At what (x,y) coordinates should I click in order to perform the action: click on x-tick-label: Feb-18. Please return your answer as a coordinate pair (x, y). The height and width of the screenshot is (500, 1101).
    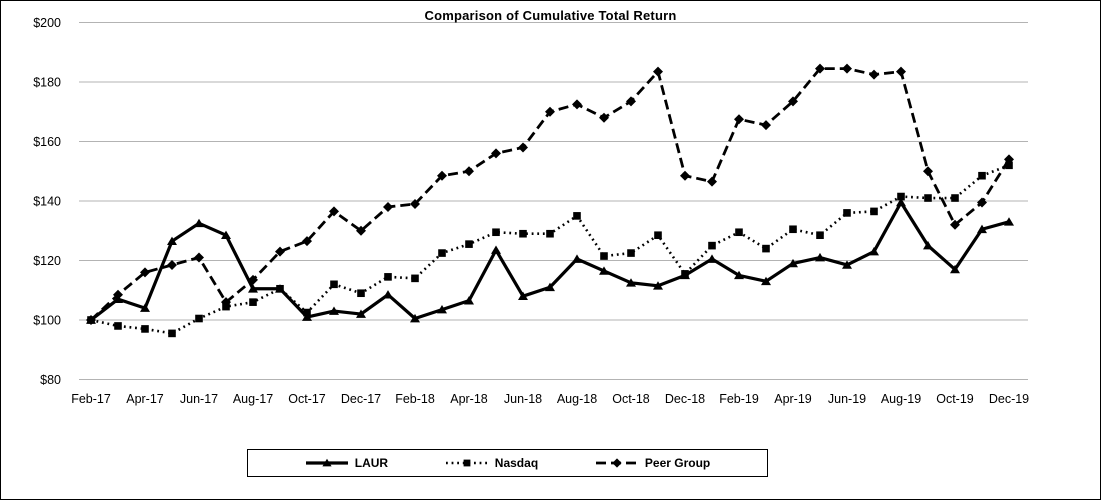
    Looking at the image, I should click on (415, 399).